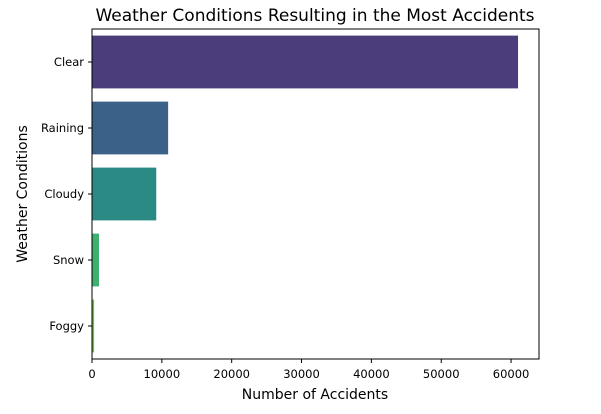  Describe the element at coordinates (301, 374) in the screenshot. I see `x-tick-label: 30000` at that location.